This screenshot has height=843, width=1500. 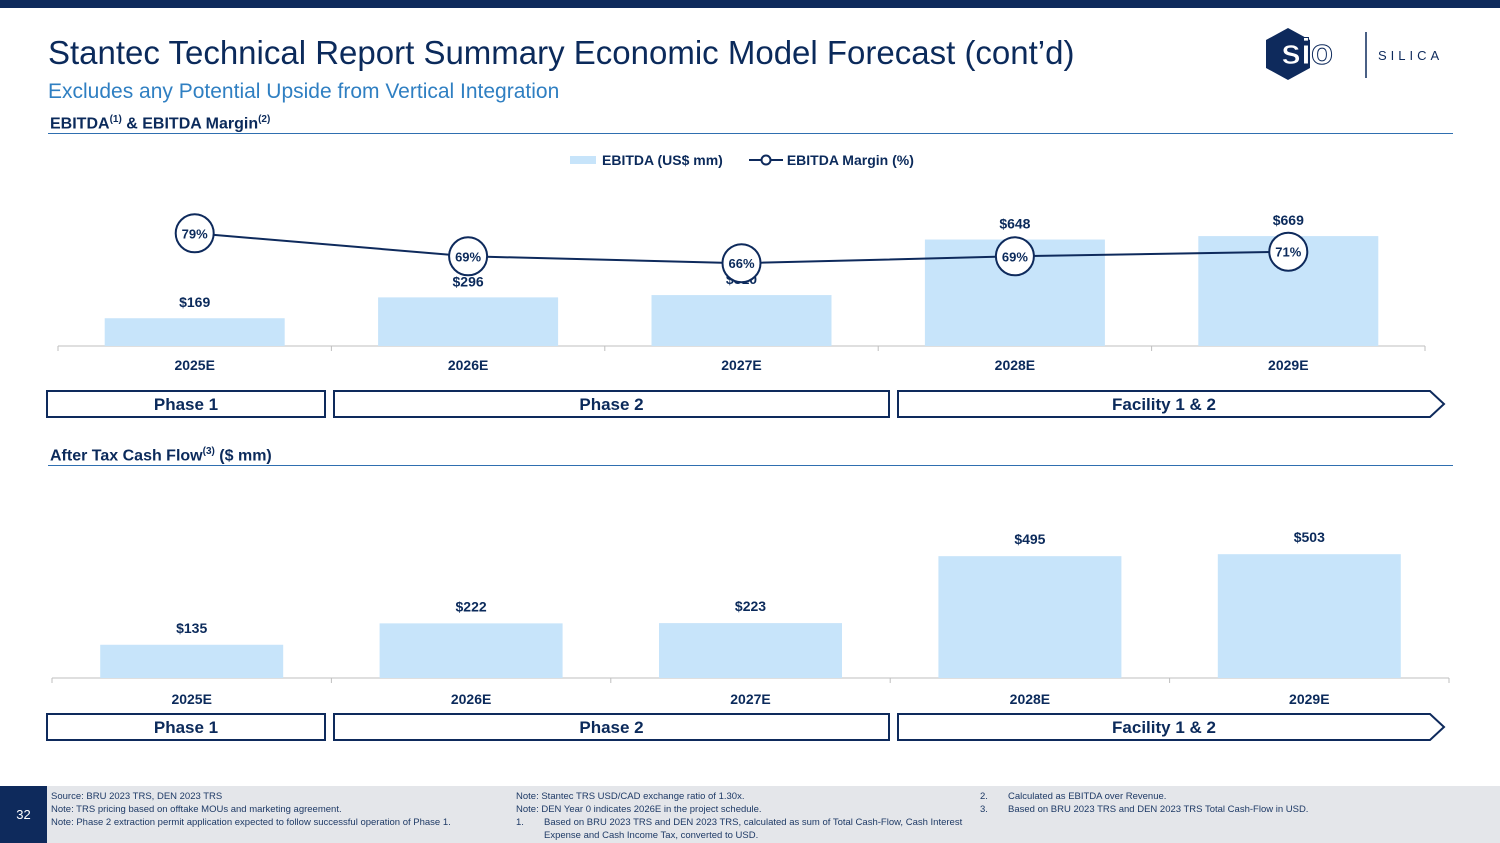 I want to click on cashflow-bar-2027E, so click(x=750, y=650).